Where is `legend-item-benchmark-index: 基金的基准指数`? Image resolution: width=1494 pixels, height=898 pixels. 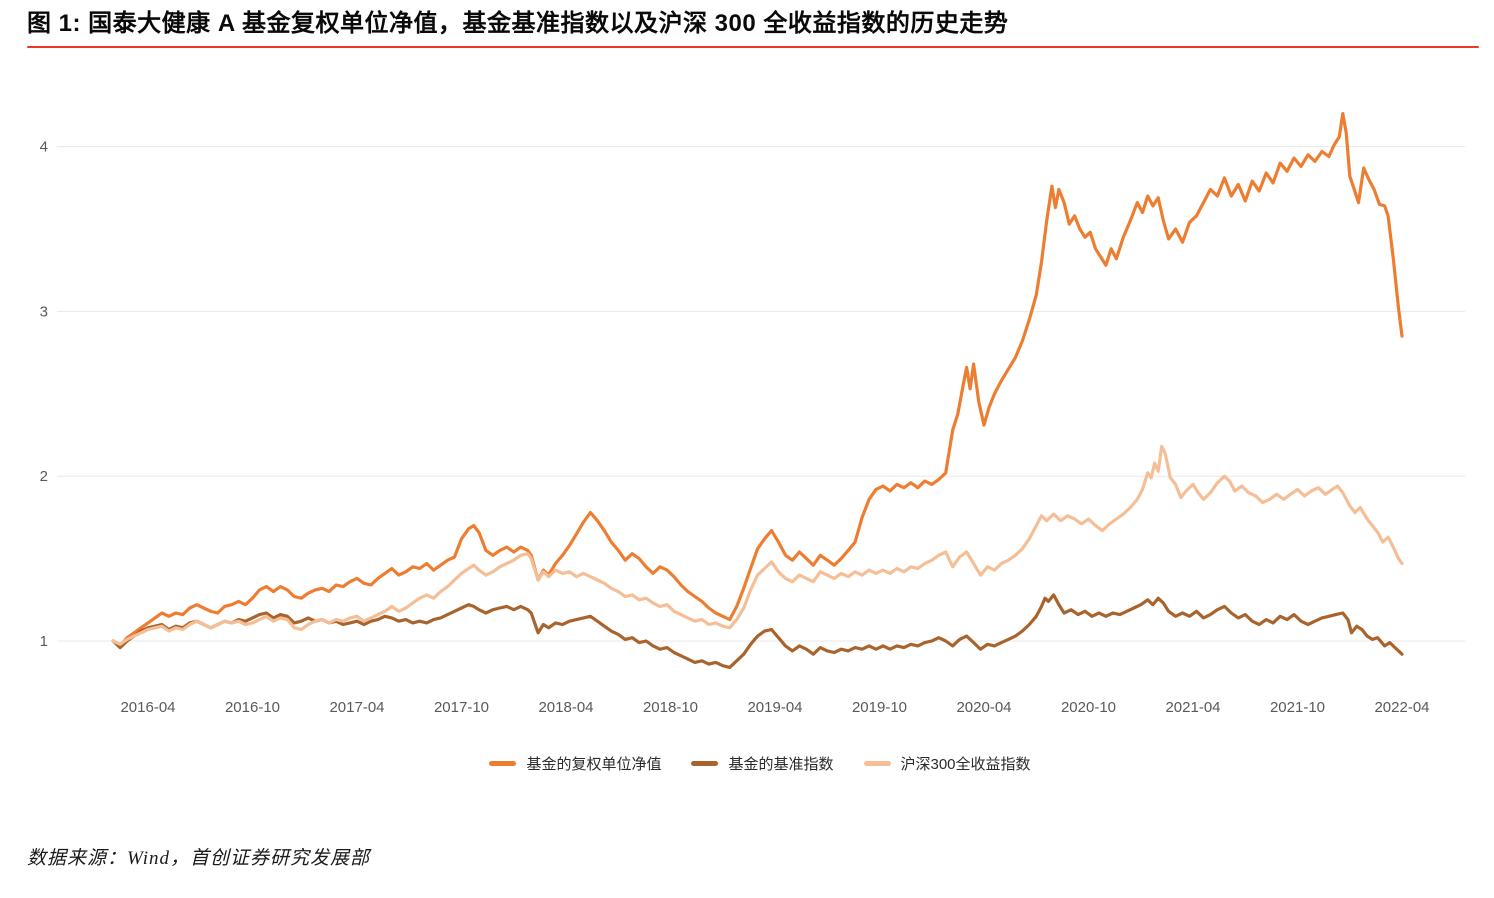 legend-item-benchmark-index: 基金的基准指数 is located at coordinates (762, 763).